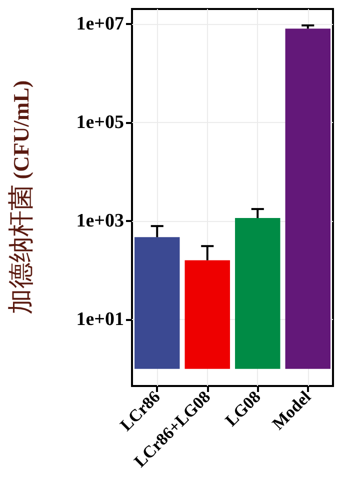 This screenshot has width=345, height=503. What do you see at coordinates (21, 197) in the screenshot?
I see `y-axis-title: 加德纳杆菌 (CFU/mL)` at bounding box center [21, 197].